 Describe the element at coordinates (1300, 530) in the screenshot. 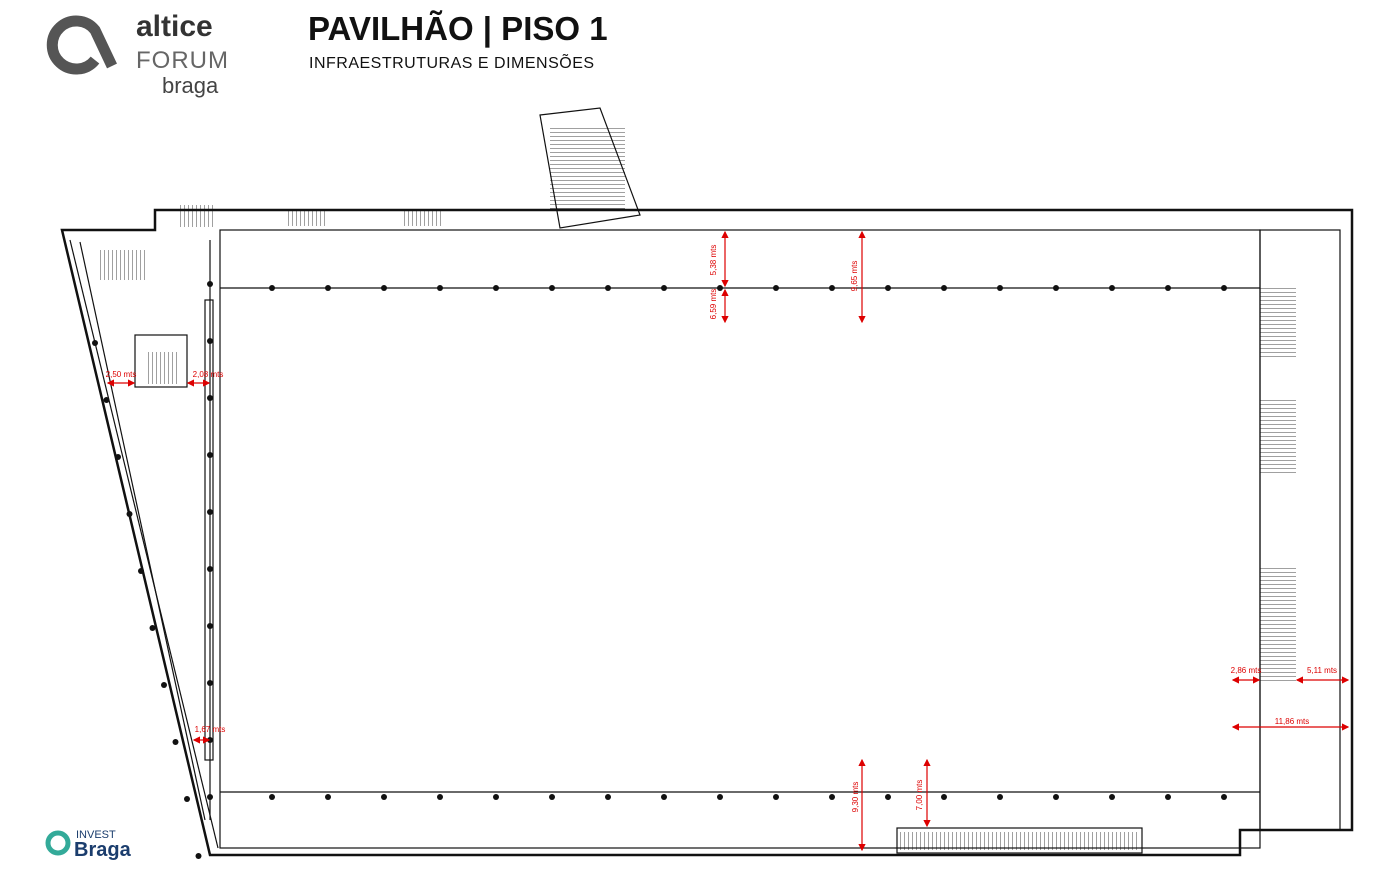

I see `side-corridor` at that location.